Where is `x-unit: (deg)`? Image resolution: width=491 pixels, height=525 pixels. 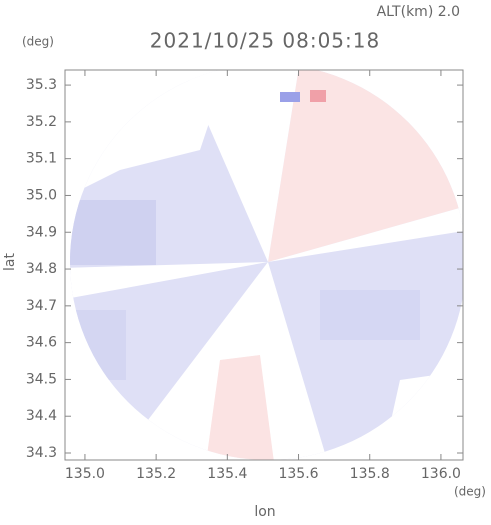 x-unit: (deg) is located at coordinates (470, 492).